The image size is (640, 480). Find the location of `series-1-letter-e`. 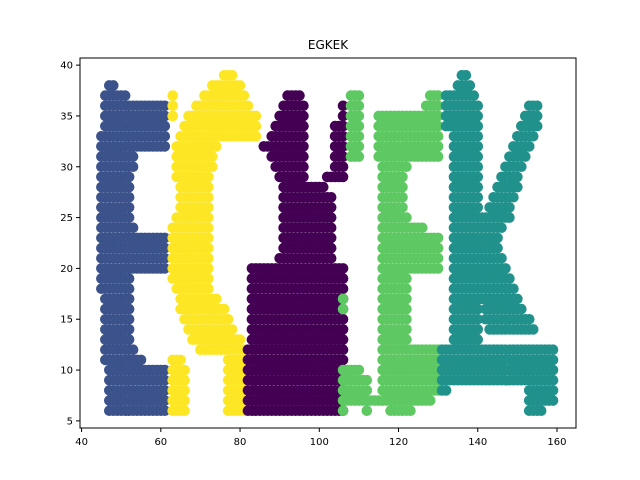

series-1-letter-e is located at coordinates (133, 248).